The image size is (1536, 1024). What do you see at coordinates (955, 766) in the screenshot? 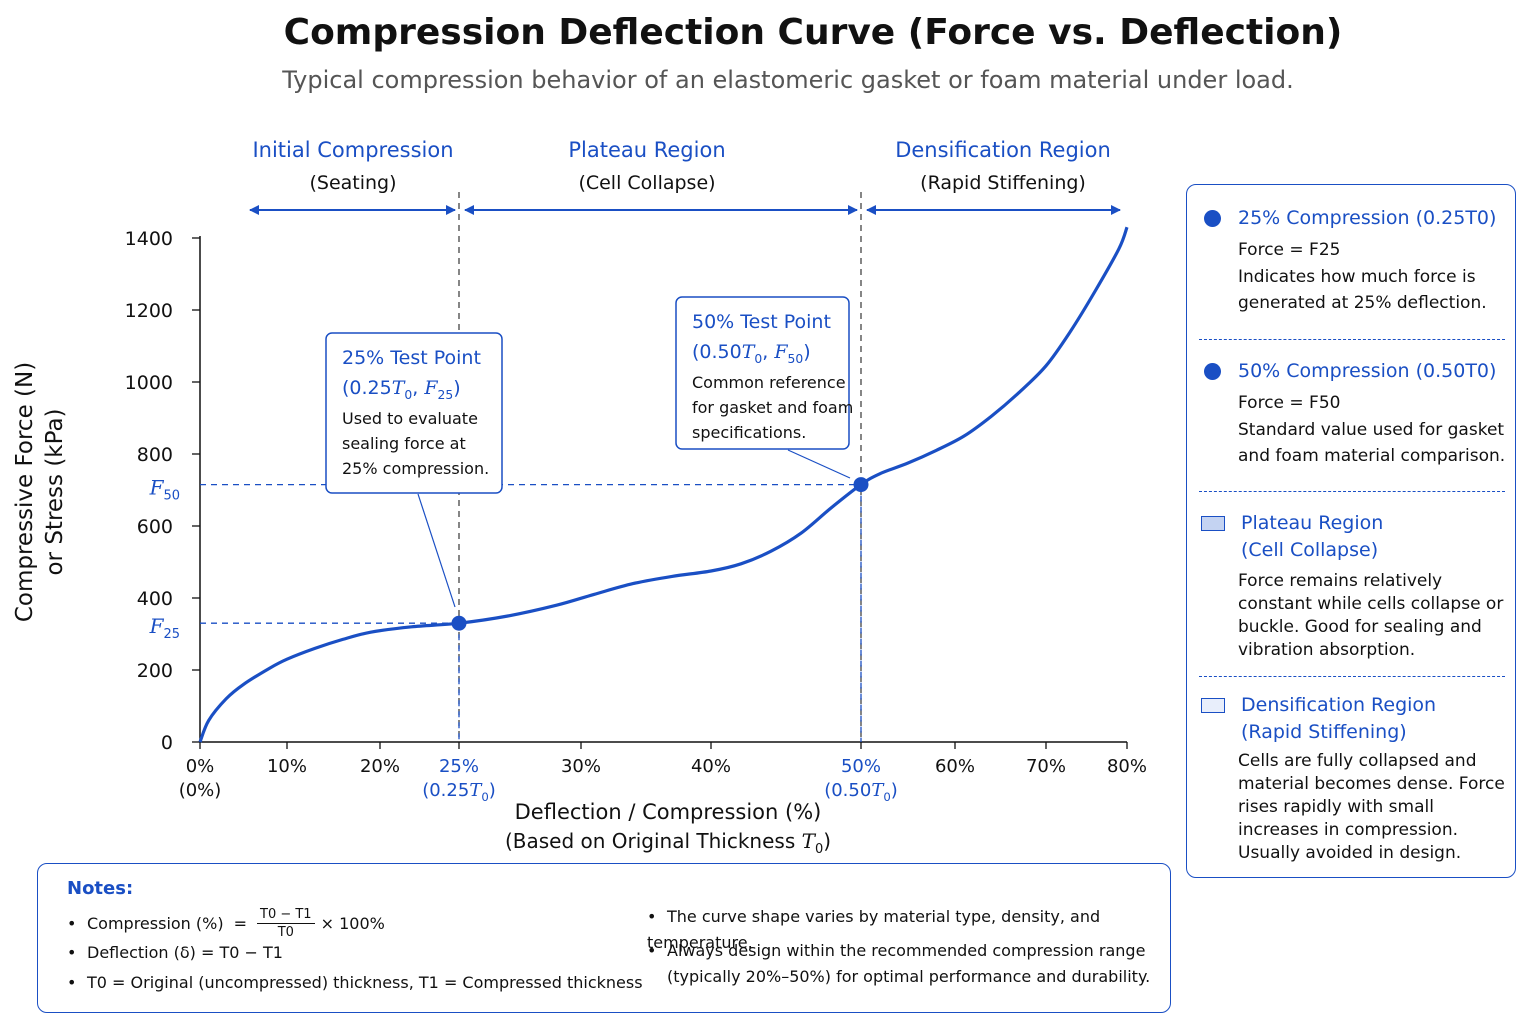
I see `x-tick-label: 60%` at bounding box center [955, 766].